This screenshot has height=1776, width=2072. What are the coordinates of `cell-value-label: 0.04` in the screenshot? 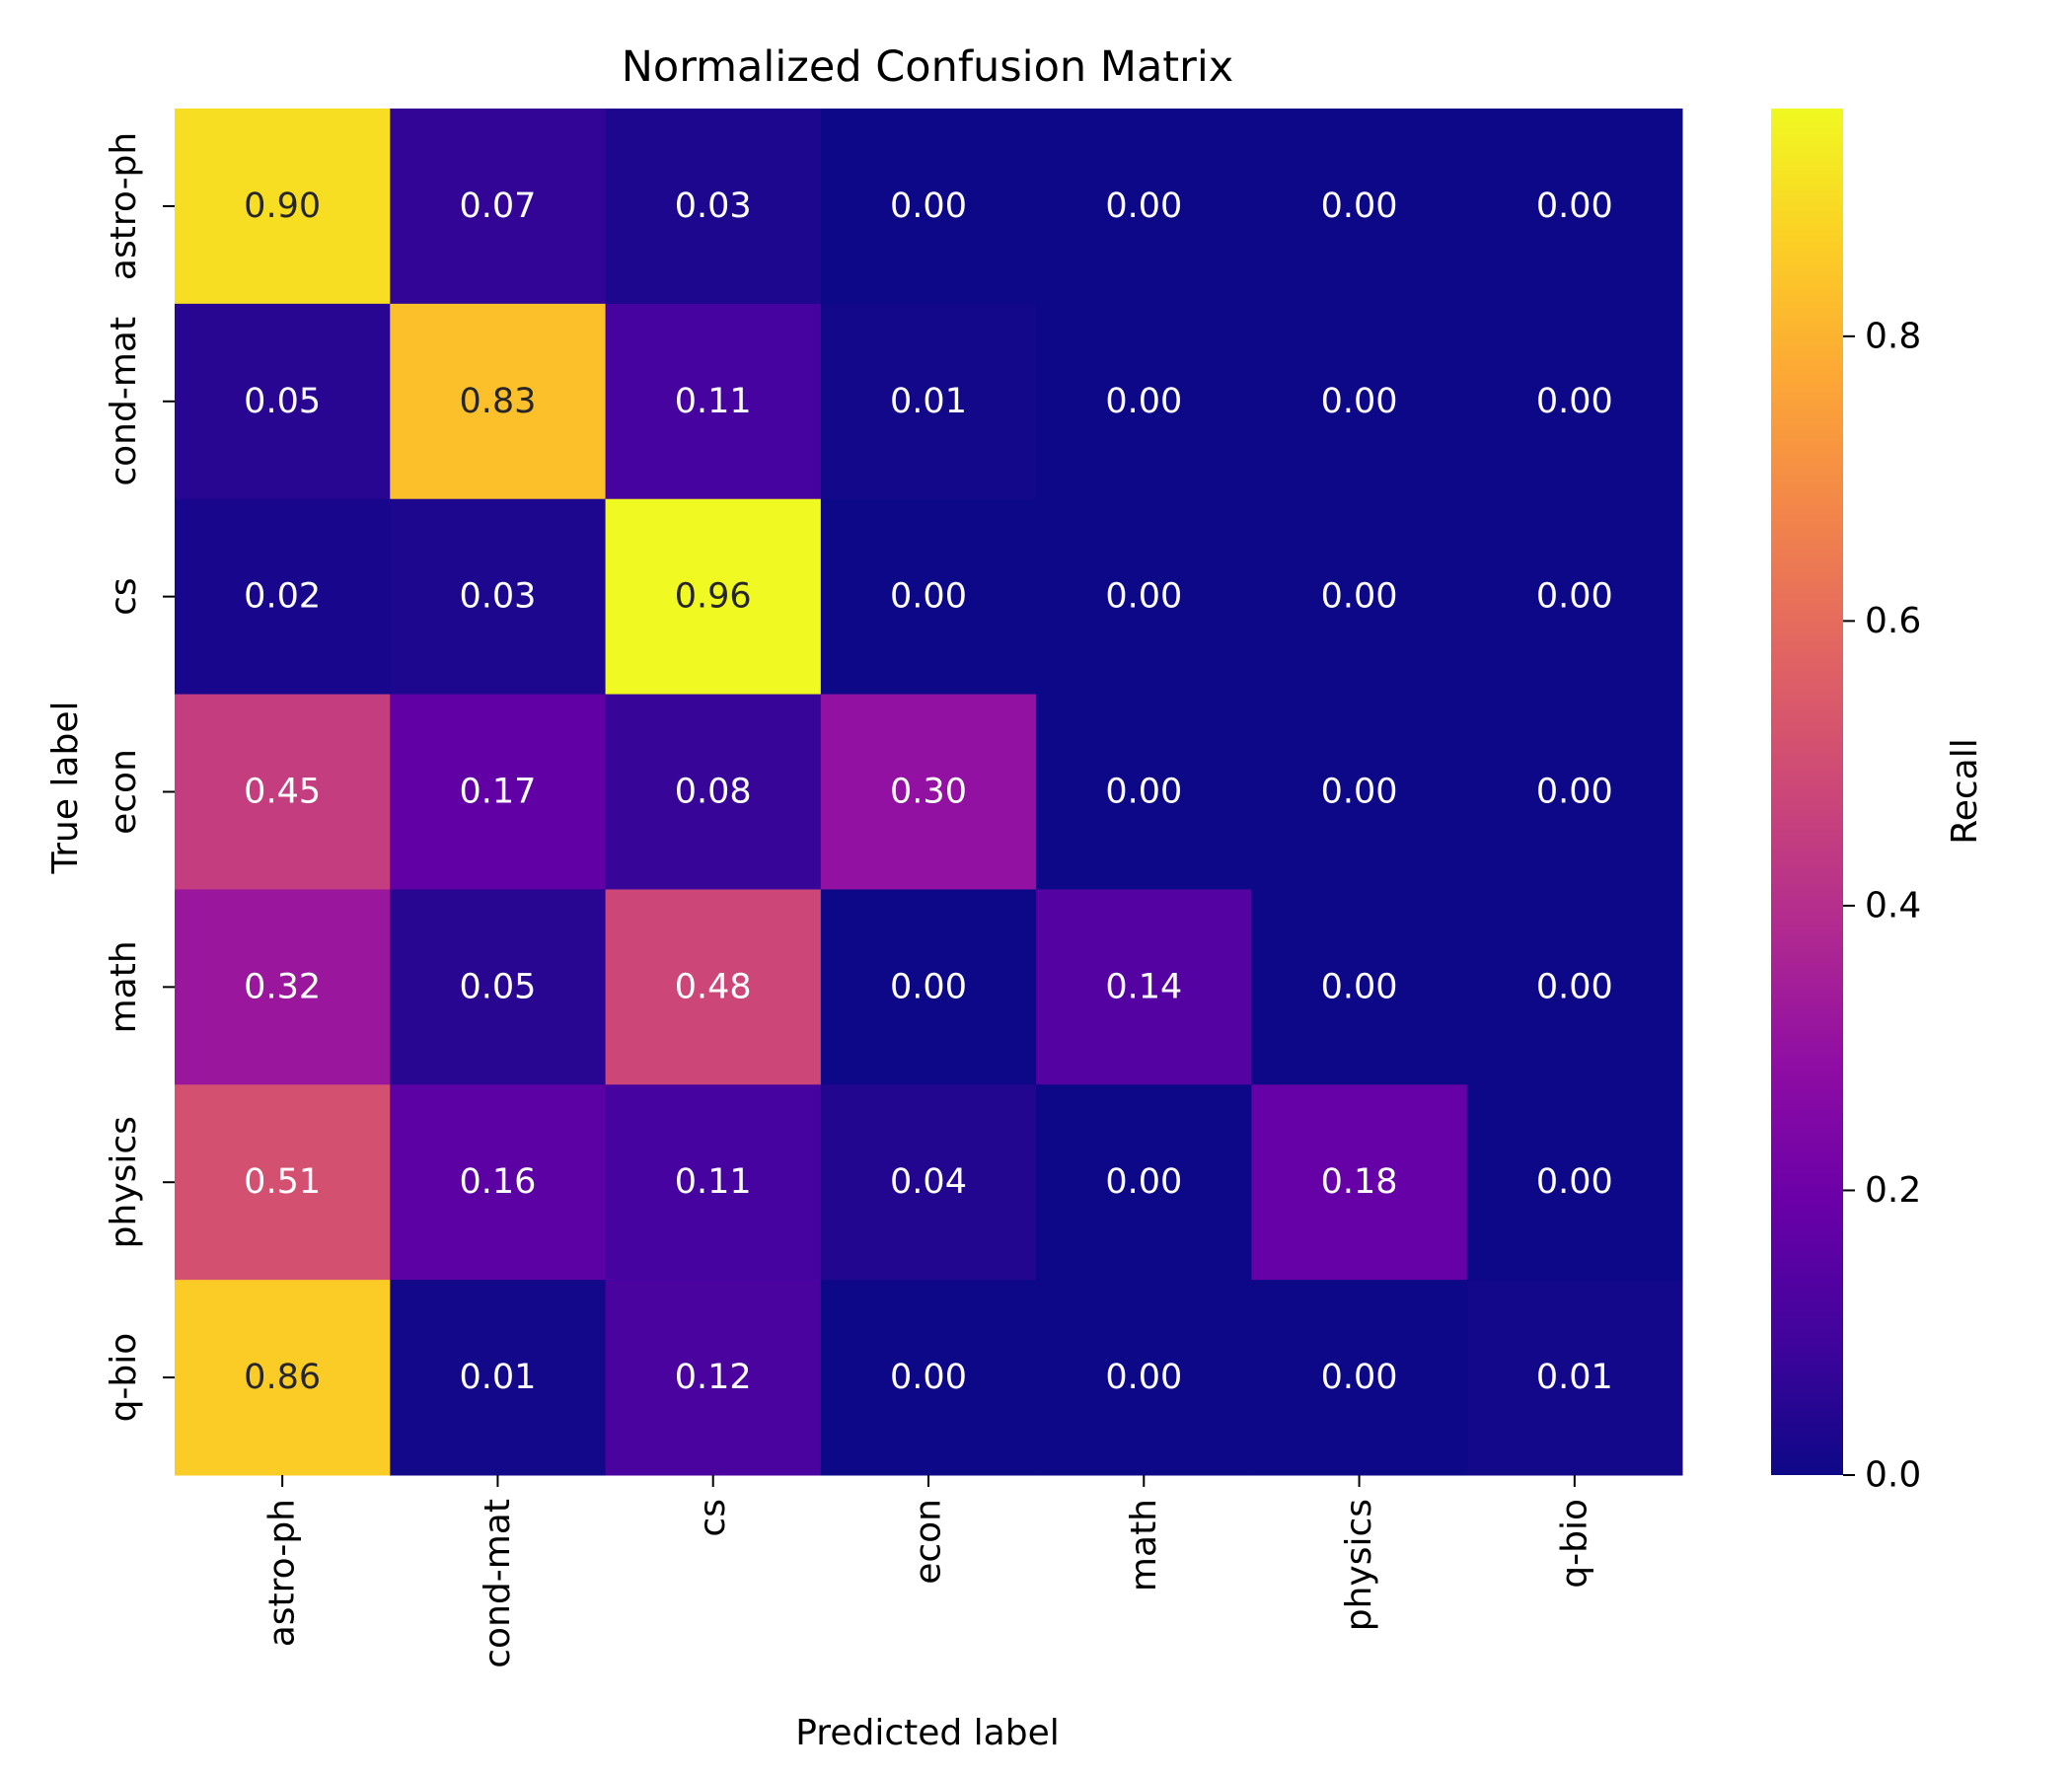 It's located at (929, 1182).